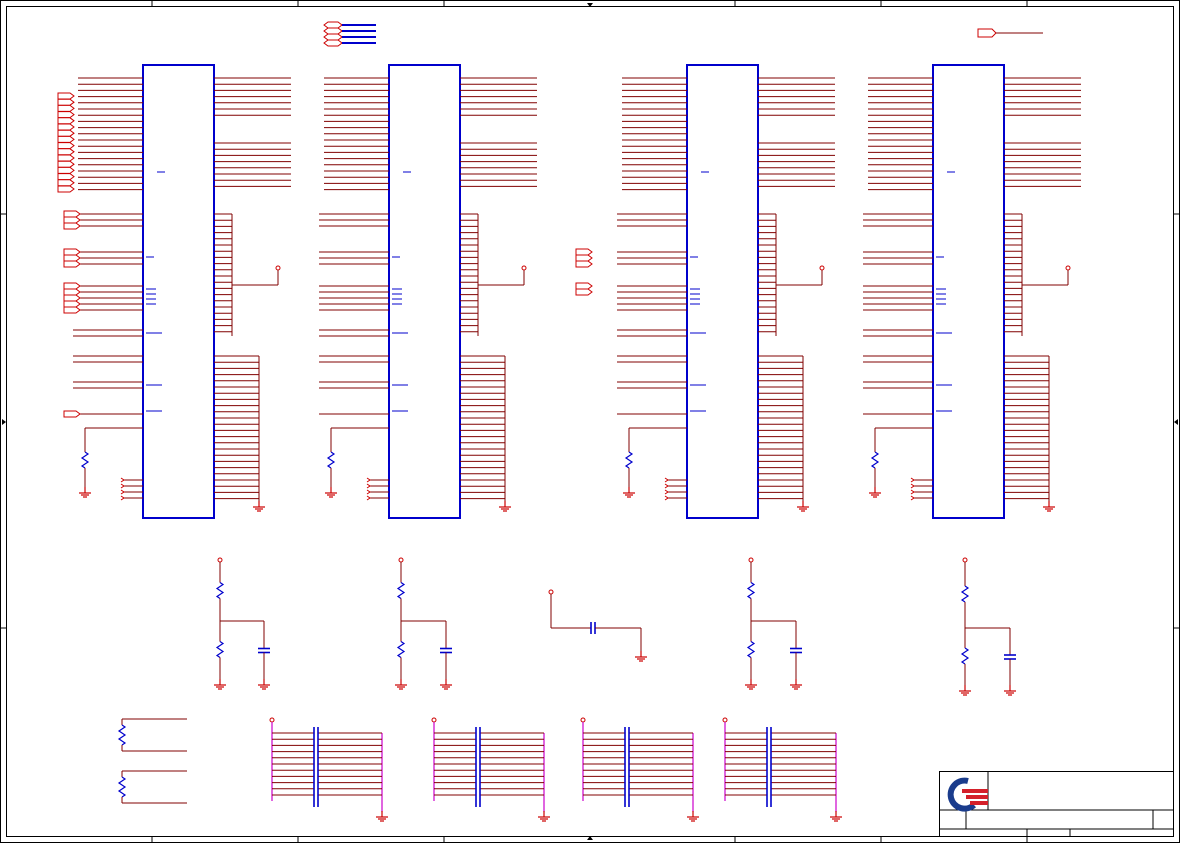 The height and width of the screenshot is (843, 1180). I want to click on termination-resistors, so click(152, 761).